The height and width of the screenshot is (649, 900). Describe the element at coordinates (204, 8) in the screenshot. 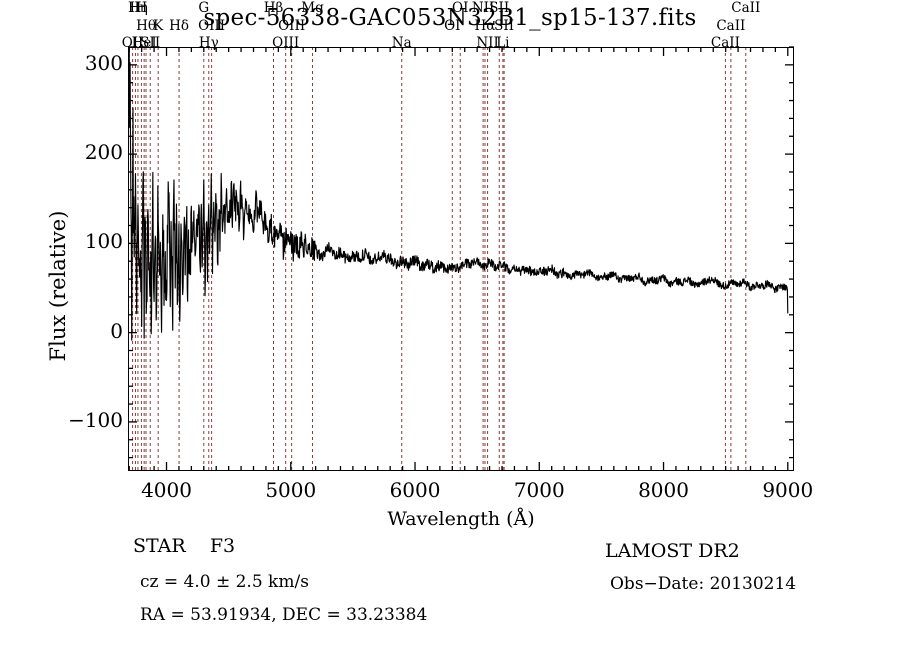

I see `spectral-line-label: G` at that location.